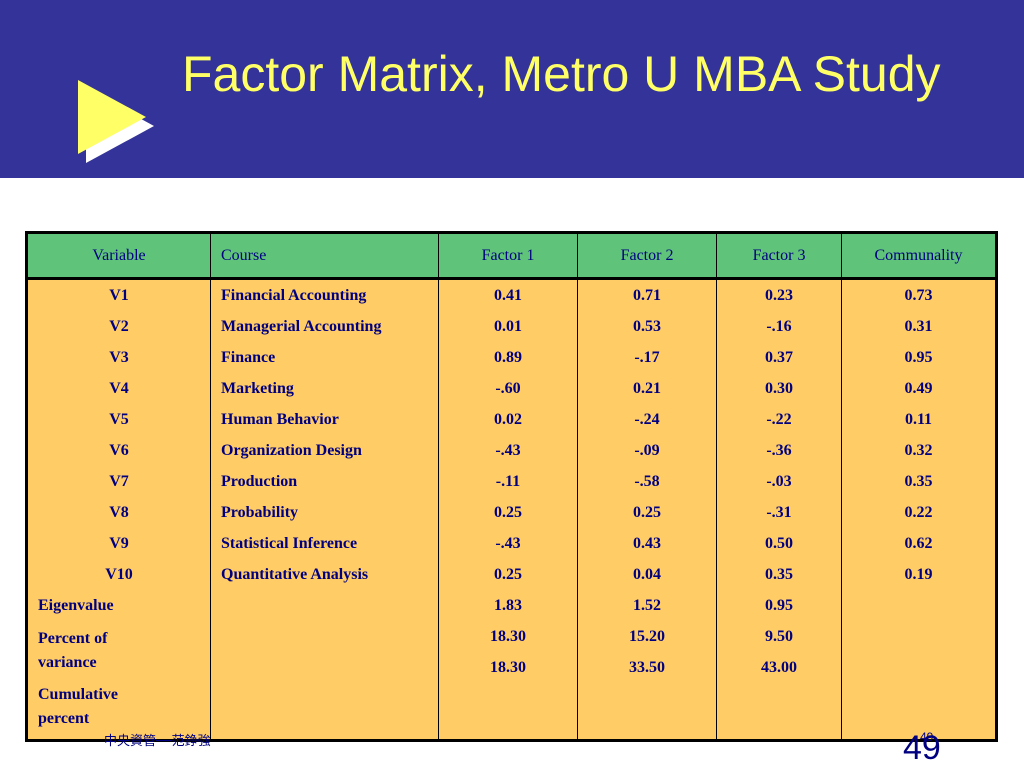 The height and width of the screenshot is (768, 1024). I want to click on factor-2-cell: 0.25, so click(647, 512).